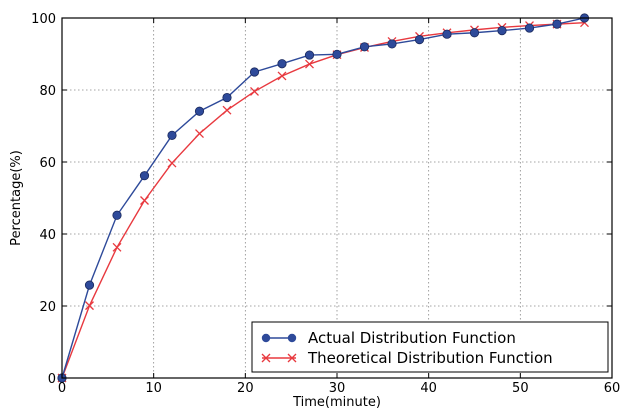 Image resolution: width=620 pixels, height=410 pixels. What do you see at coordinates (153, 388) in the screenshot?
I see `x-tick-label: 10` at bounding box center [153, 388].